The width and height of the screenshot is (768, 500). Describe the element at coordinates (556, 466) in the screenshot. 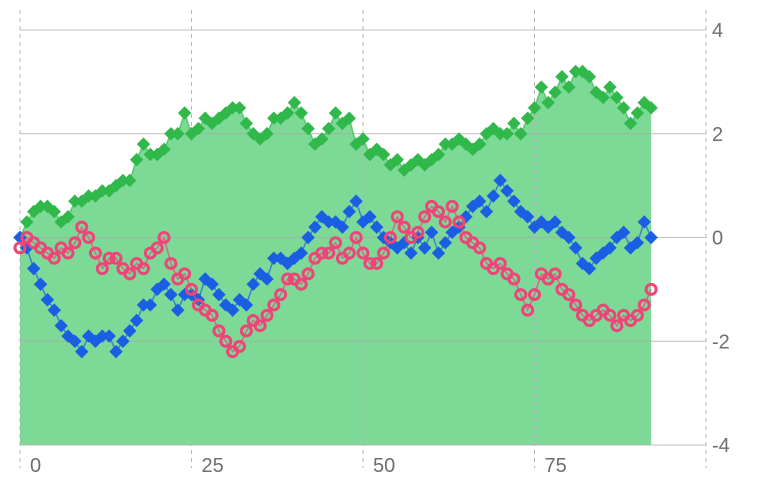

I see `x-tick-label: 75` at that location.